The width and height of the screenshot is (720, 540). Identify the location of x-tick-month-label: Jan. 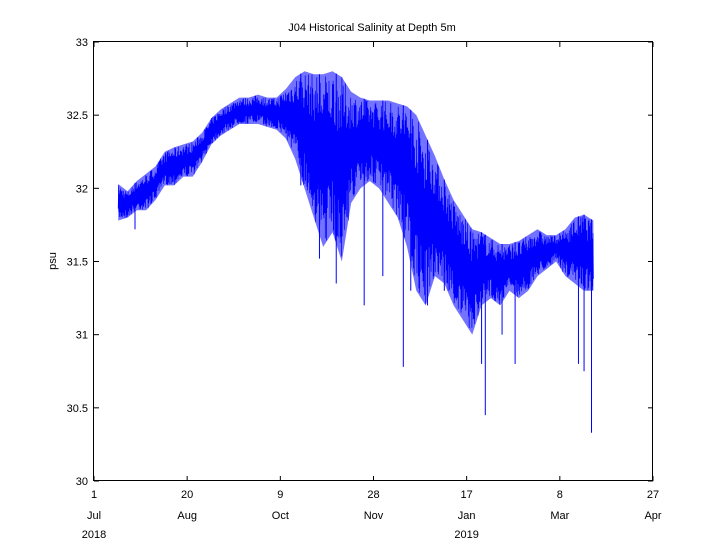
(467, 516).